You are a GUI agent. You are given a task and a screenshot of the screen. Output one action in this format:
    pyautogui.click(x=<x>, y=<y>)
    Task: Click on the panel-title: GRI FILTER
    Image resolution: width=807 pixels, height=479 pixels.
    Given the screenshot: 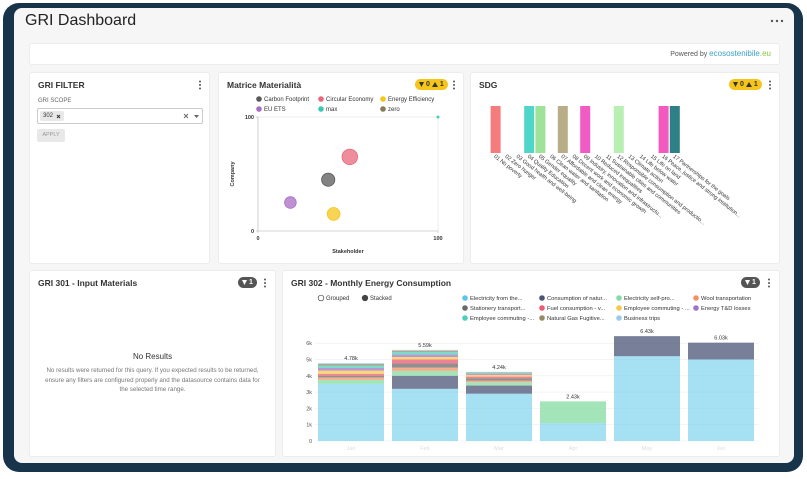 What is the action you would take?
    pyautogui.click(x=61, y=85)
    